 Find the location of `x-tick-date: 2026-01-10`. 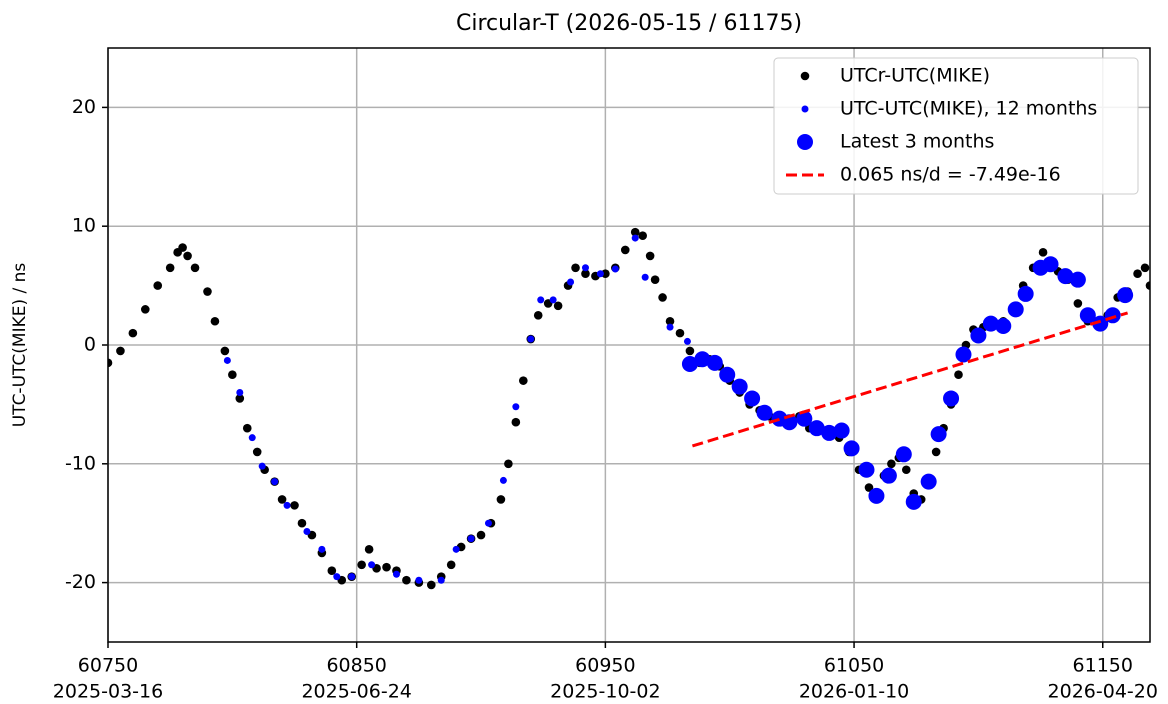

x-tick-date: 2026-01-10 is located at coordinates (854, 692).